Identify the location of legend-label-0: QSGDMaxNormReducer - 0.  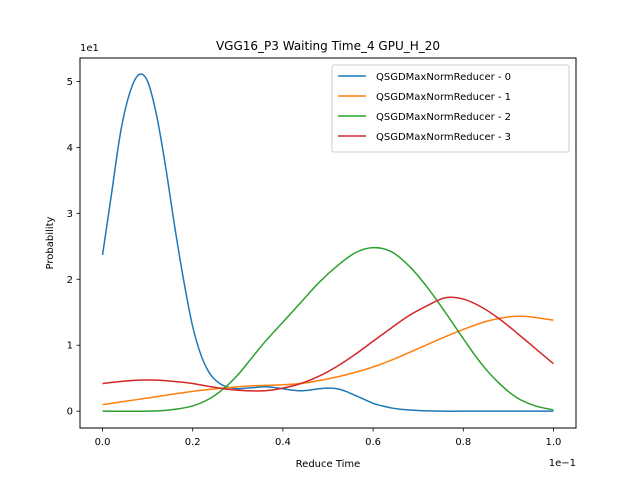
(443, 77).